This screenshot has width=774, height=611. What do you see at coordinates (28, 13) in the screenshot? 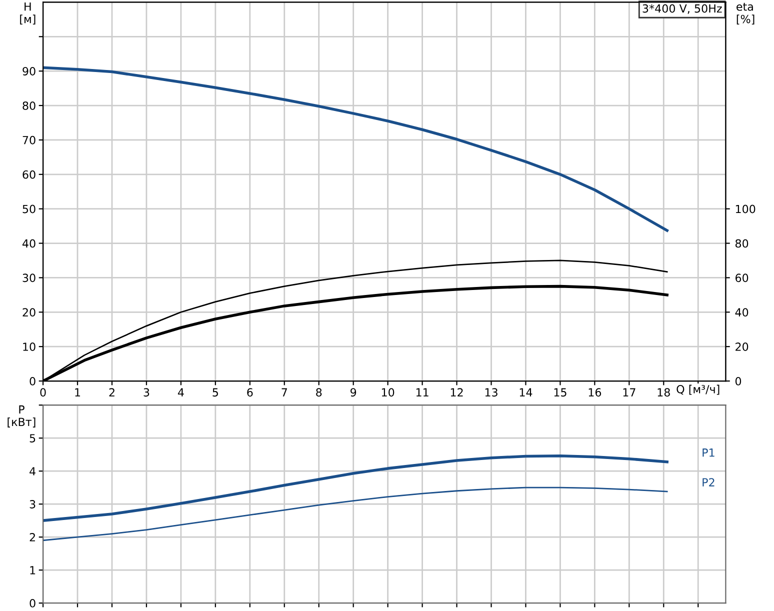
I see `y-axis-title: H [м]` at bounding box center [28, 13].